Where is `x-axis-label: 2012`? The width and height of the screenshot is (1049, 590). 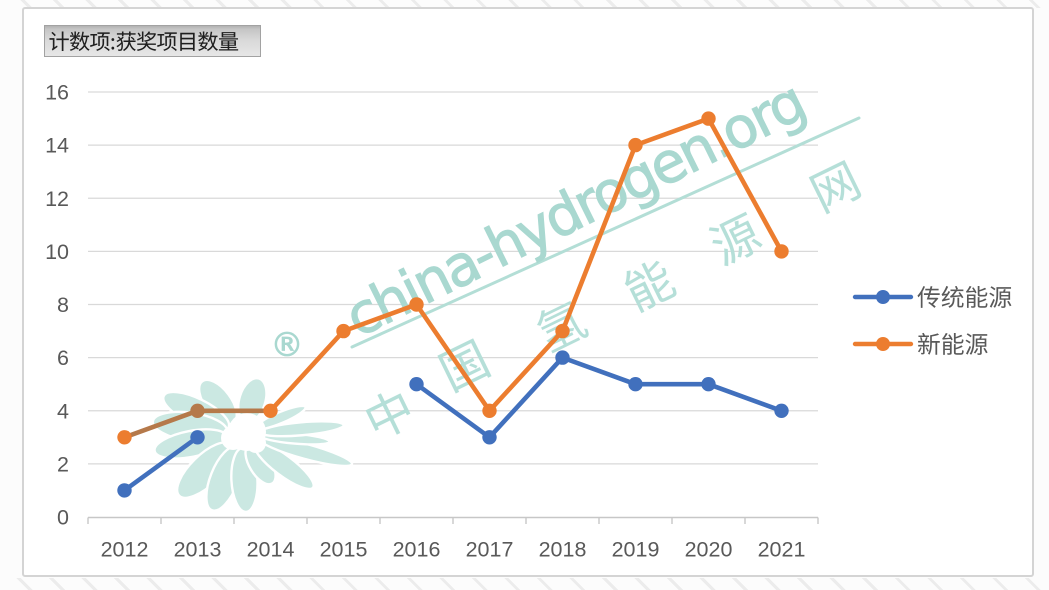
x-axis-label: 2012 is located at coordinates (125, 550).